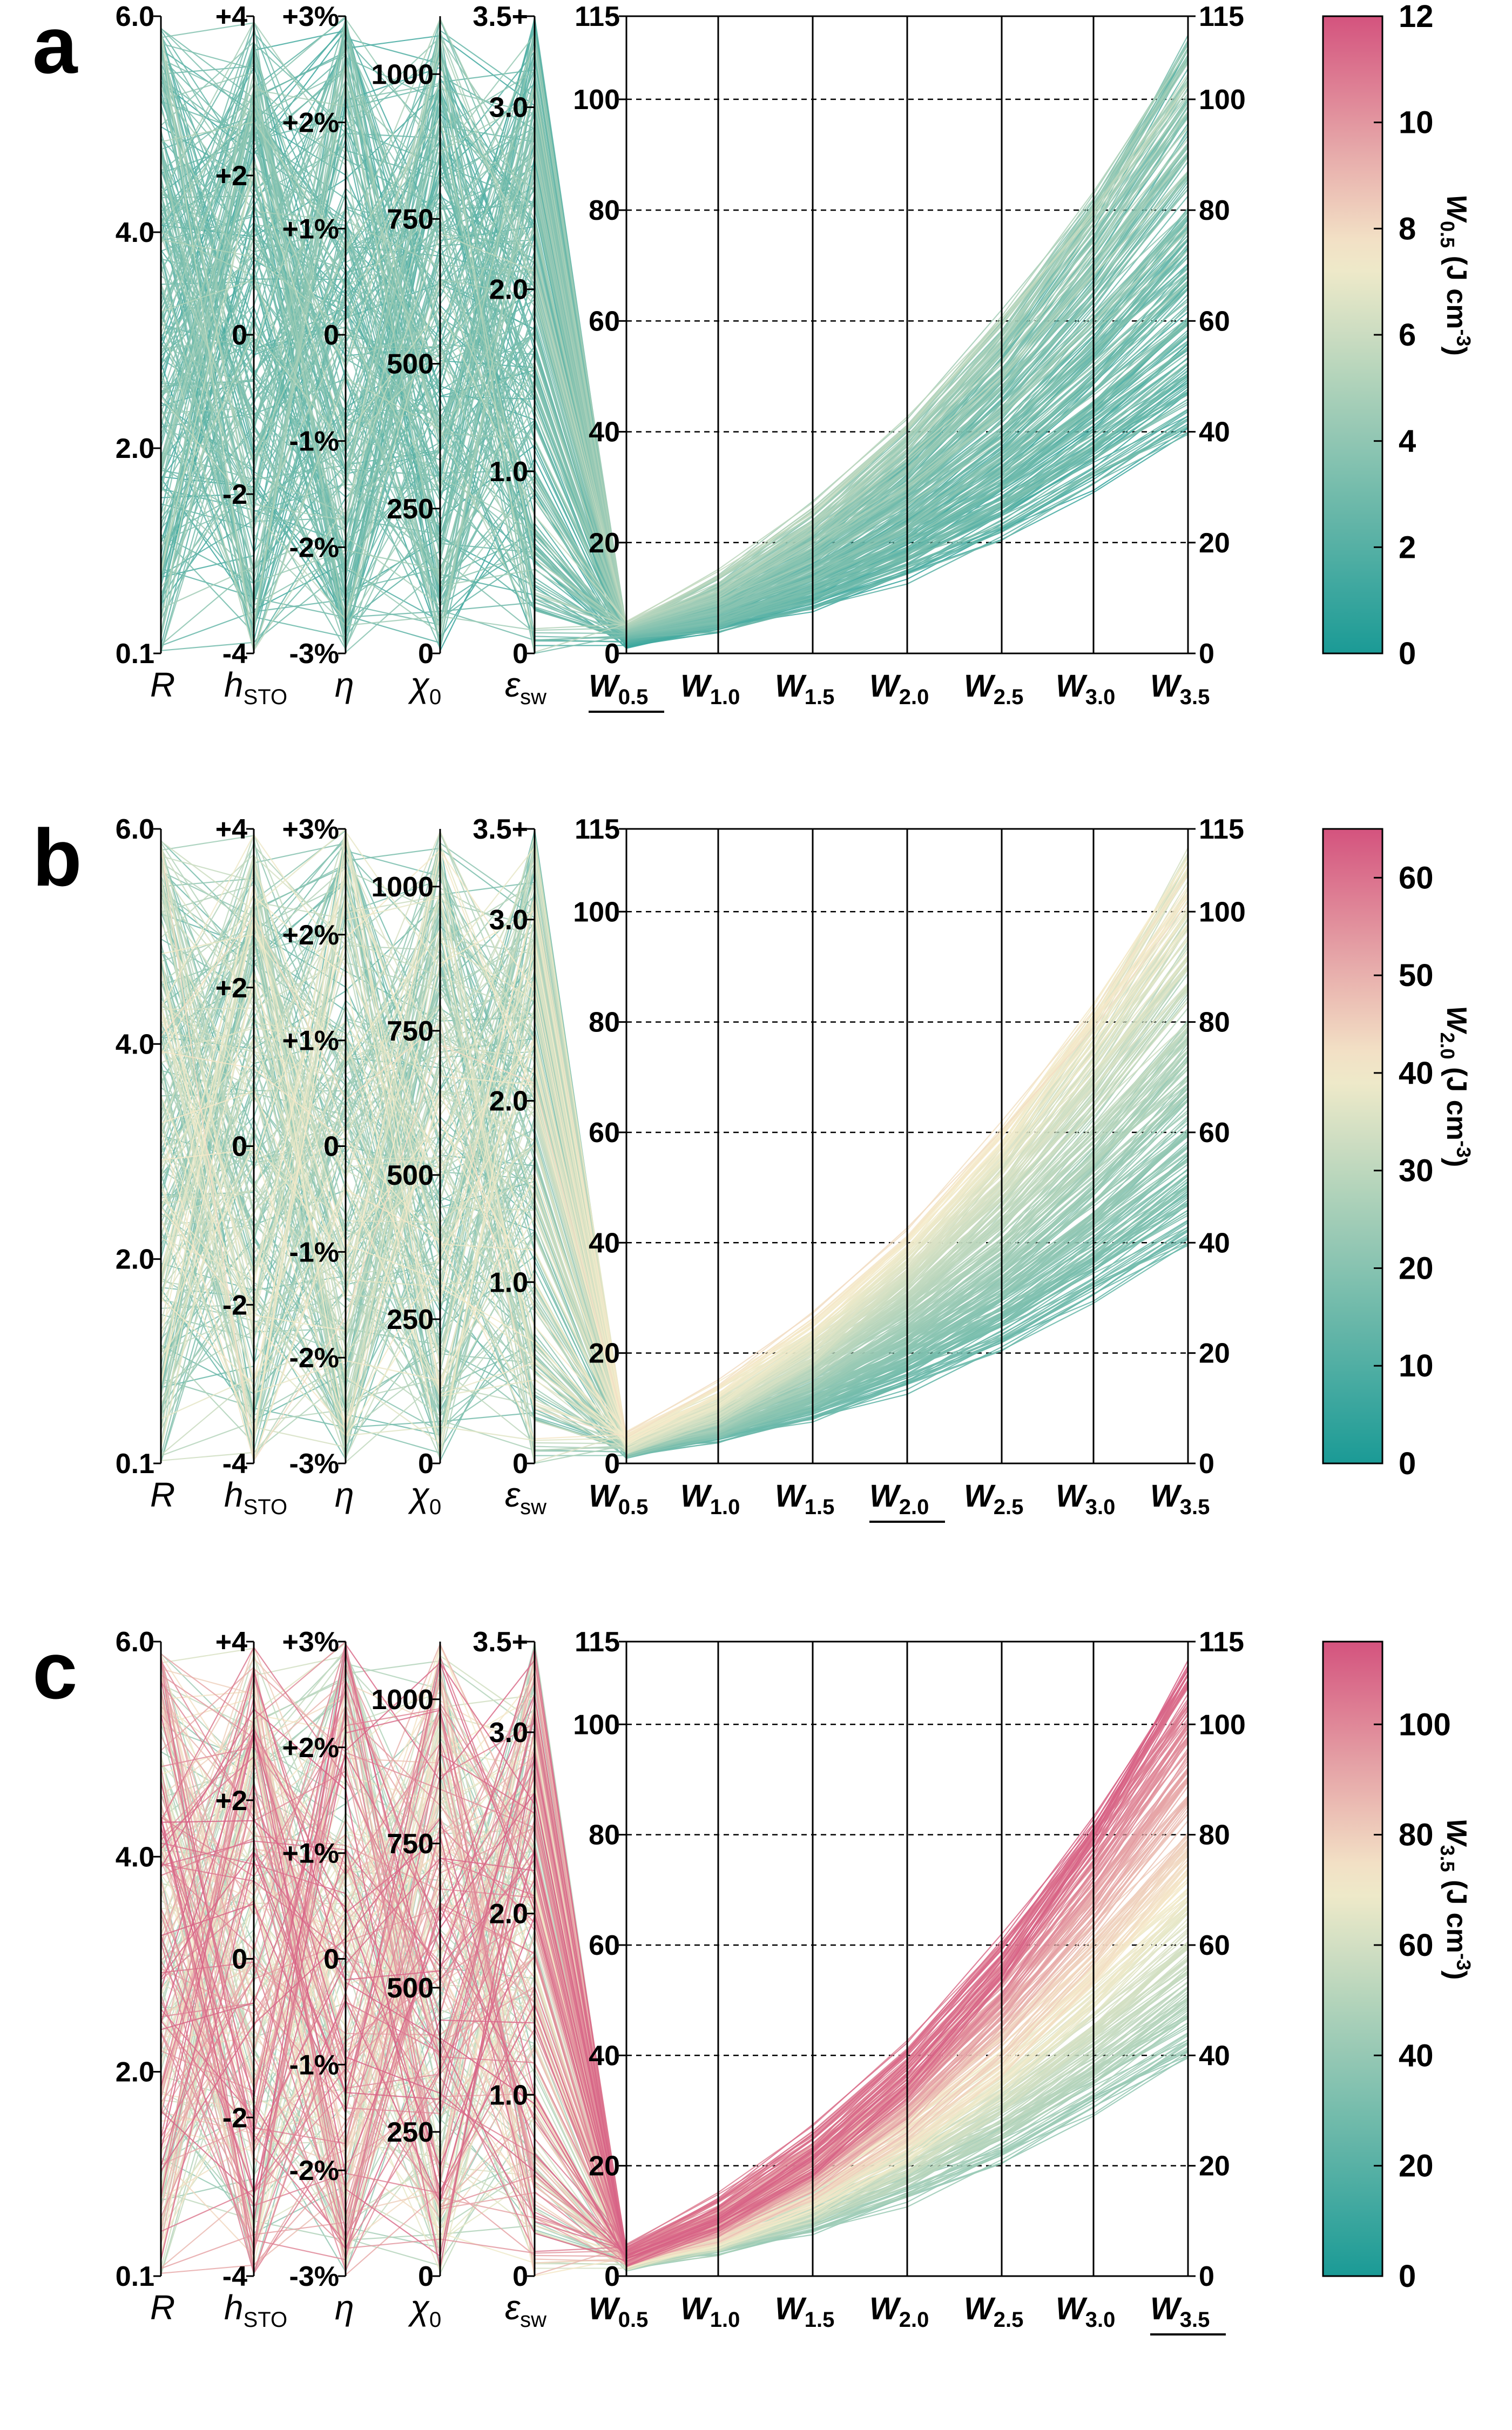  Describe the element at coordinates (1425, 1725) in the screenshot. I see `colorbar-tick-label: 100` at that location.